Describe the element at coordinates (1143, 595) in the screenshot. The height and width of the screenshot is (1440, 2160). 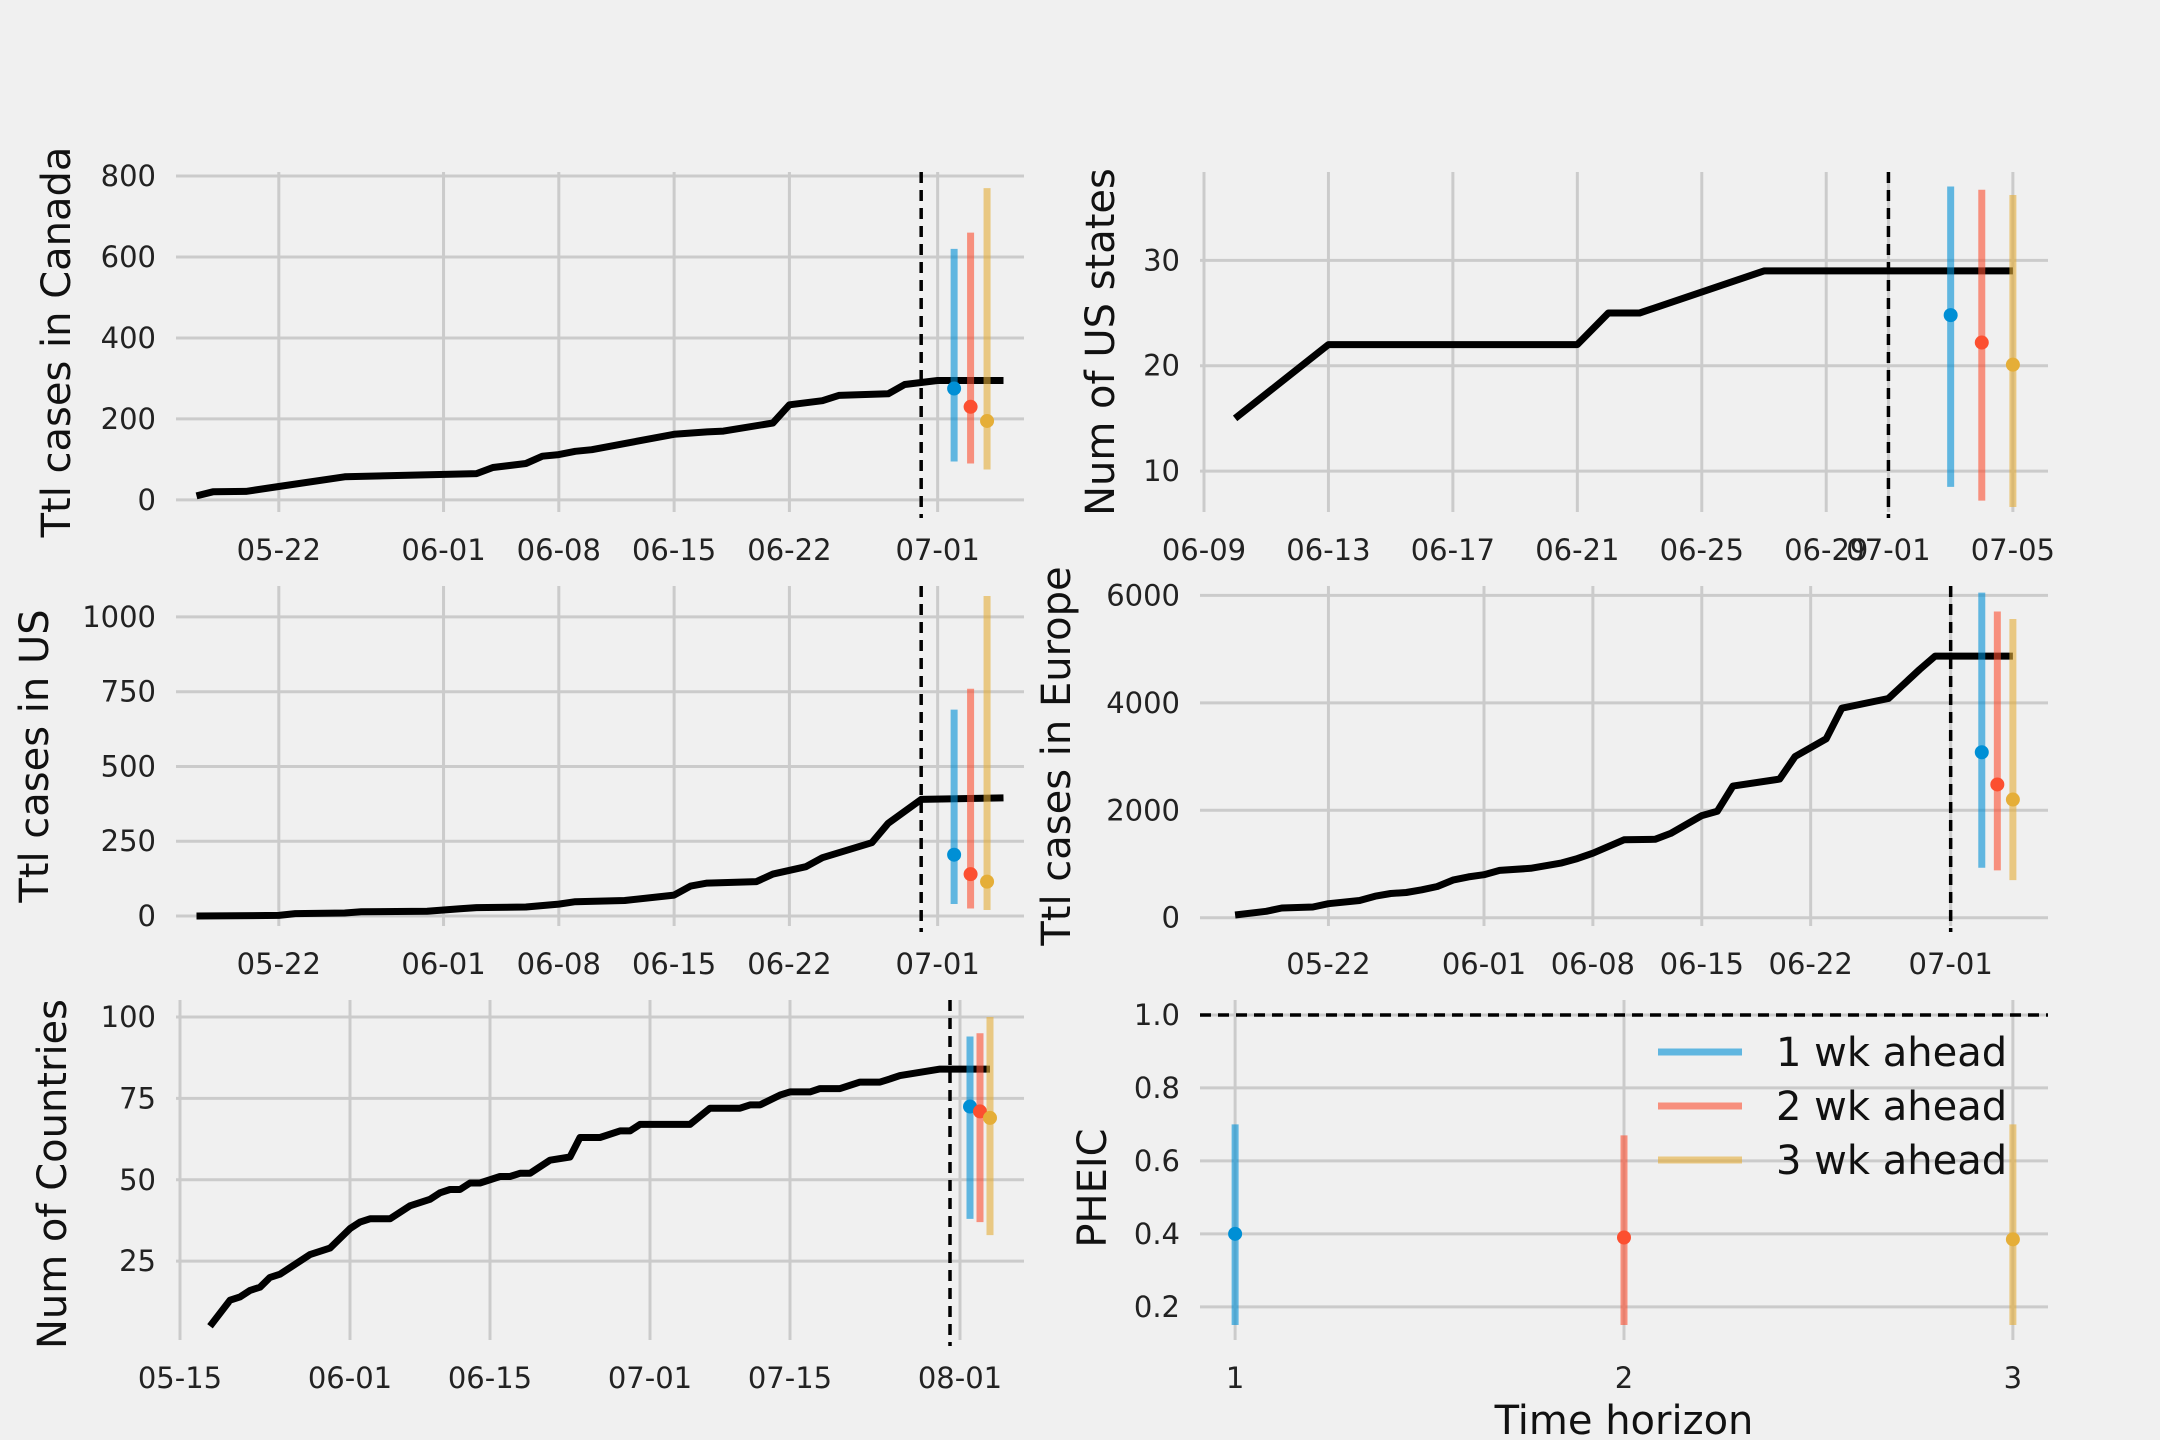
I see `ytick-europe-3: 6000` at that location.